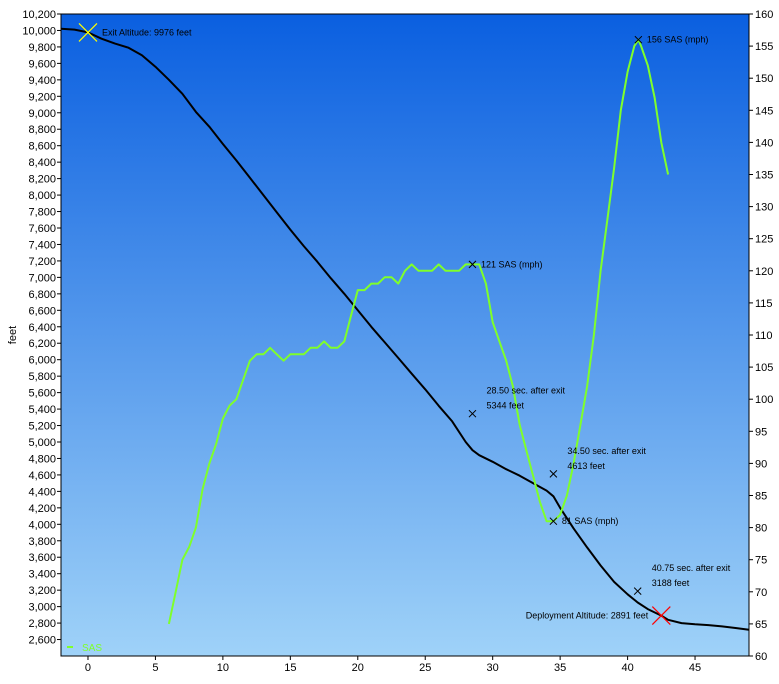 The width and height of the screenshot is (779, 684). Describe the element at coordinates (678, 40) in the screenshot. I see `marker-label: 156 SAS (mph)` at that location.